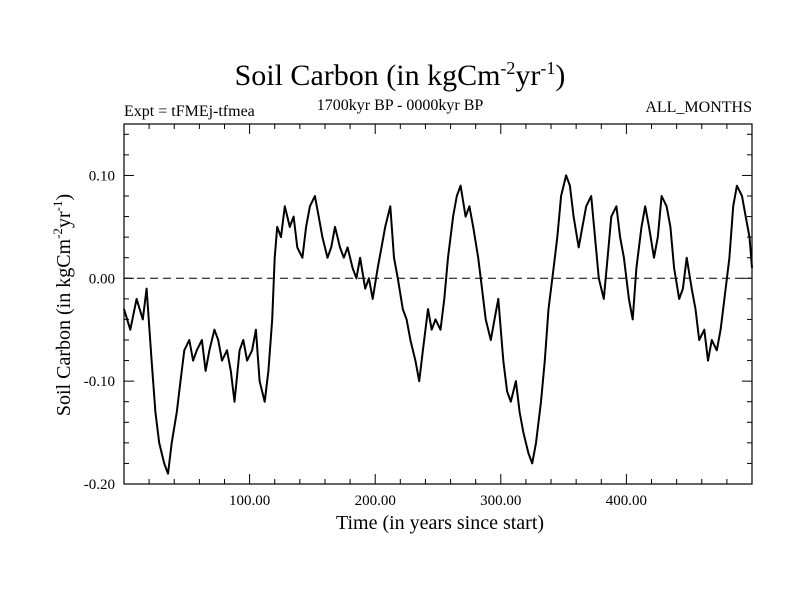 The width and height of the screenshot is (800, 600). Describe the element at coordinates (400, 105) in the screenshot. I see `period-label: 1700kyr BP - 0000kyr BP` at that location.